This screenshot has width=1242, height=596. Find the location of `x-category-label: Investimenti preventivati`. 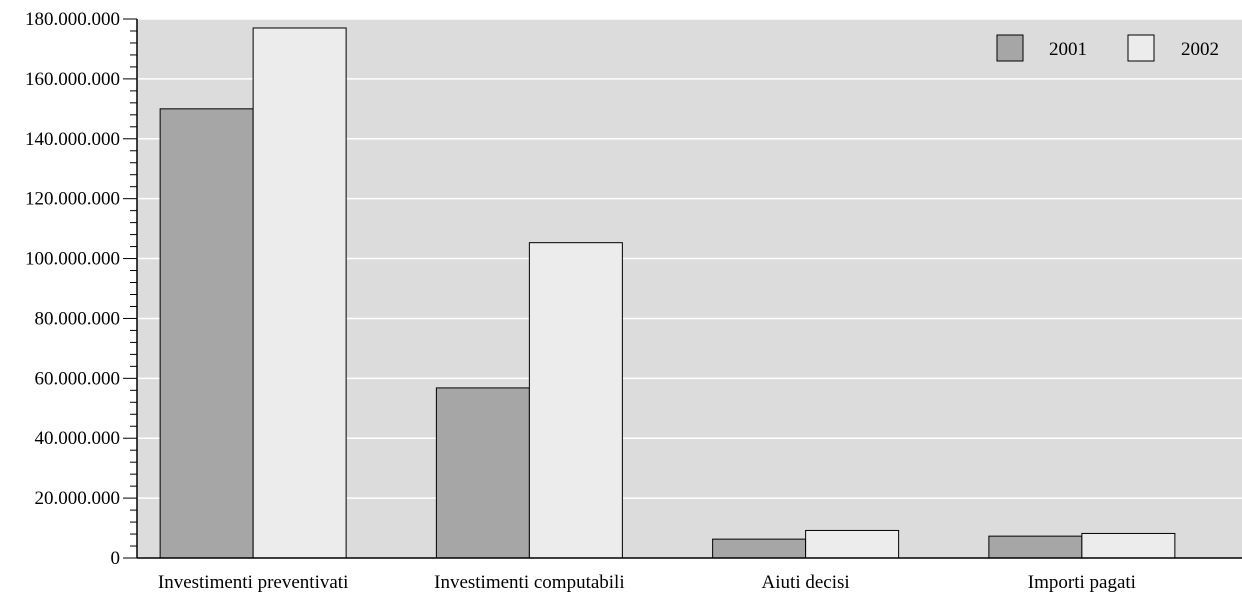

x-category-label: Investimenti preventivati is located at coordinates (253, 582).